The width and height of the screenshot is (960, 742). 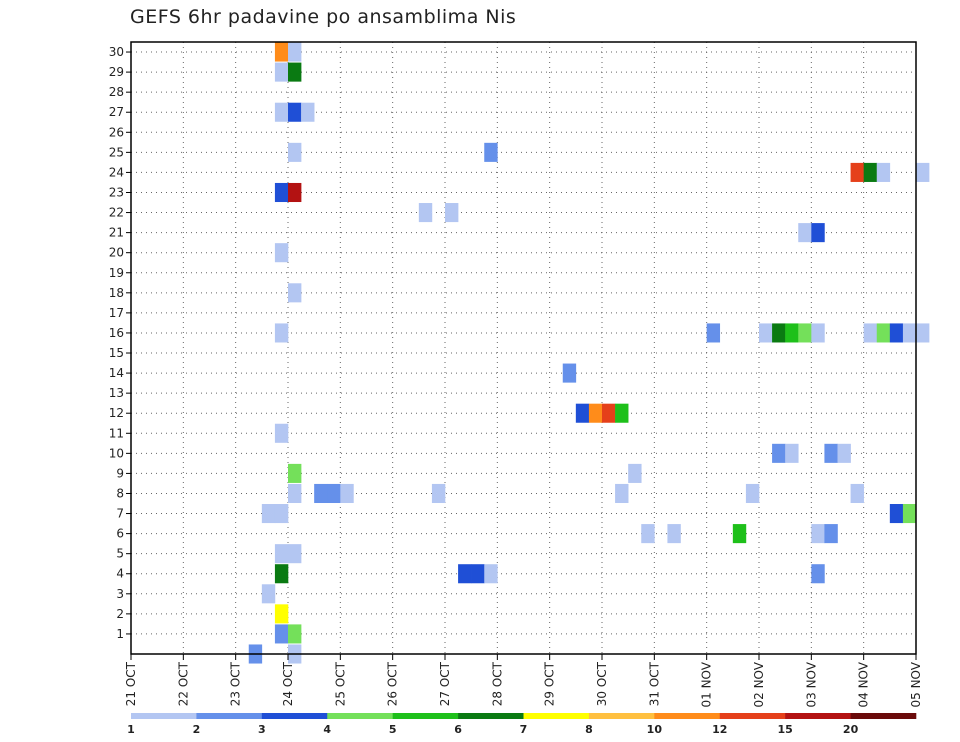 What do you see at coordinates (120, 614) in the screenshot?
I see `y-tick-label: 2` at bounding box center [120, 614].